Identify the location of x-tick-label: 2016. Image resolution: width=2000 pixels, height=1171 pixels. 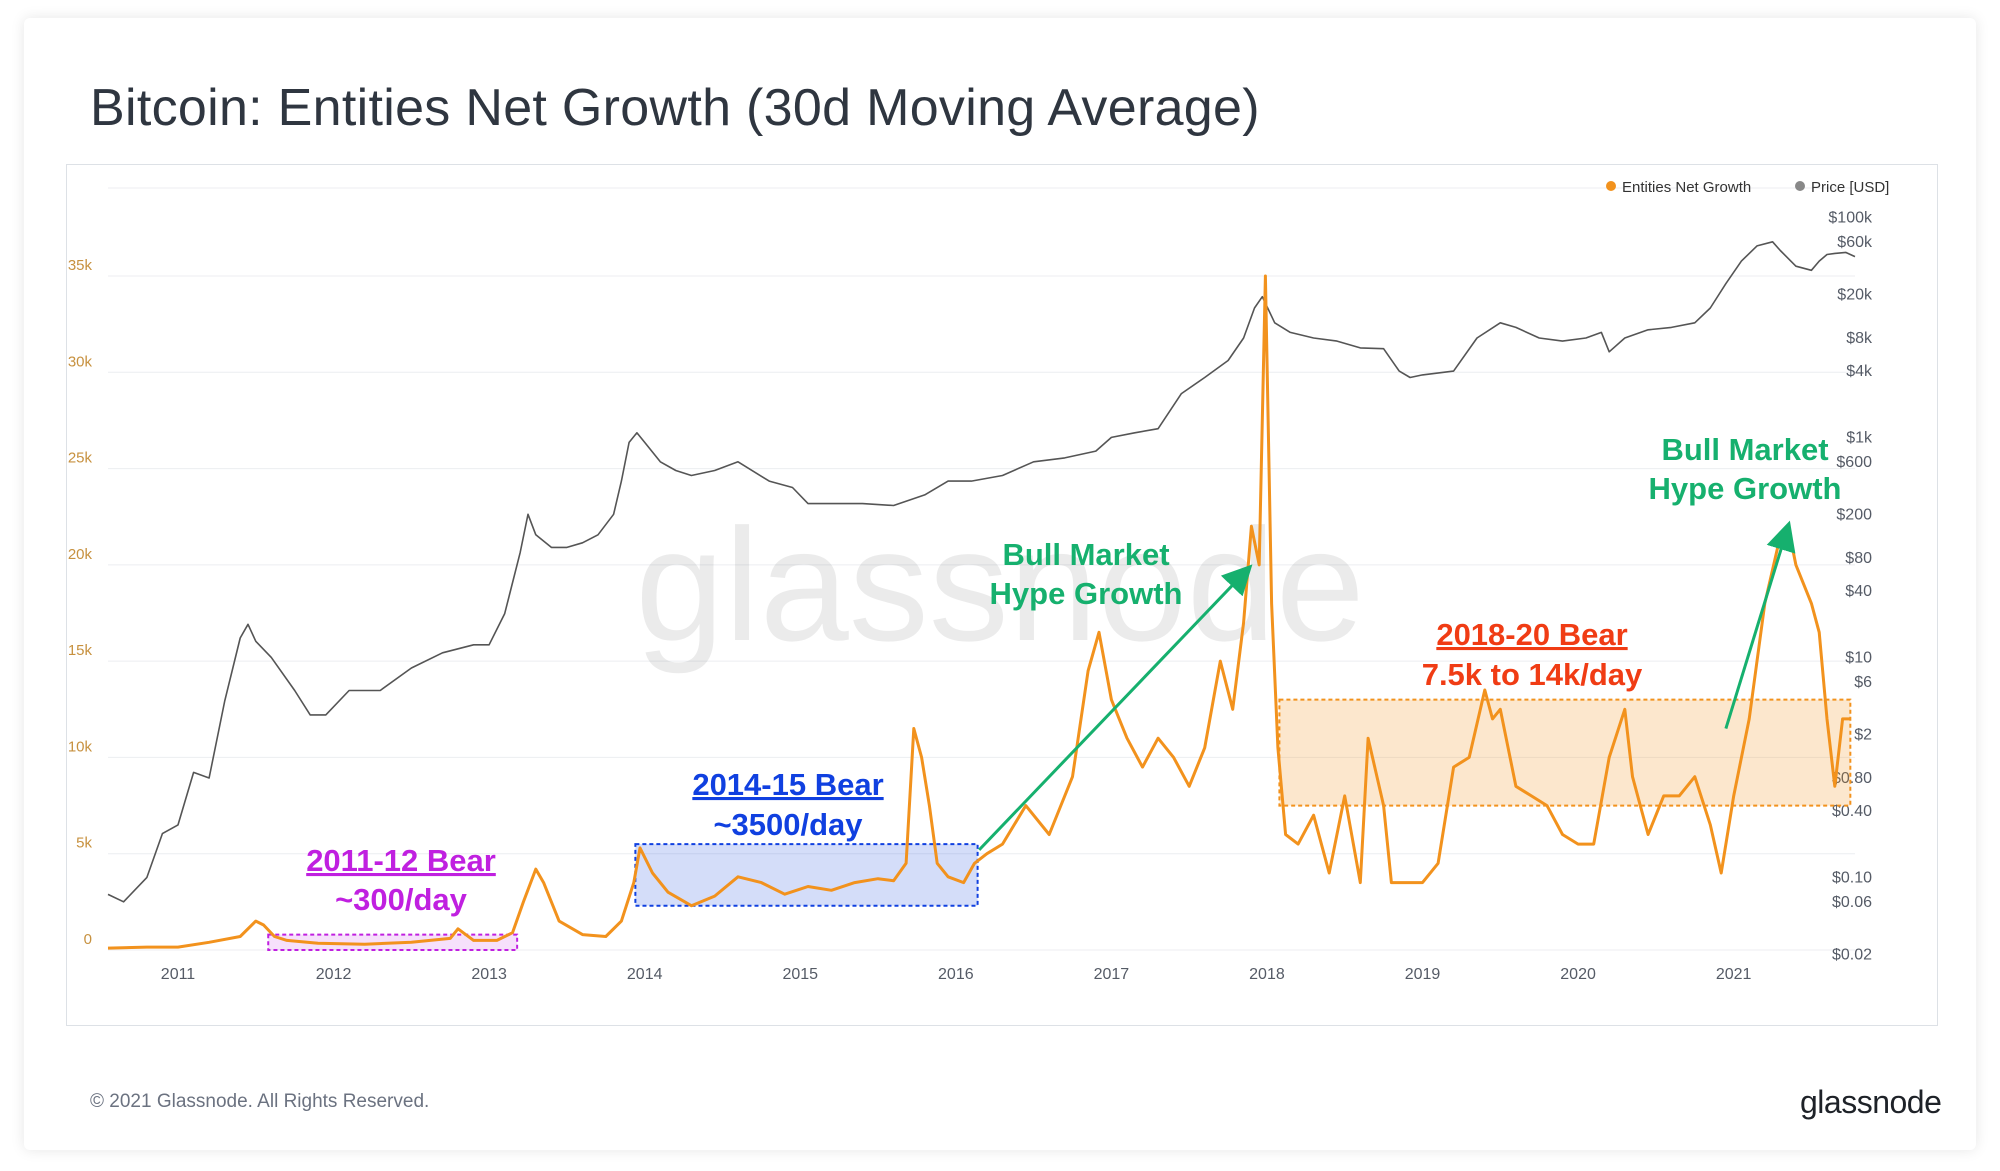
(956, 974).